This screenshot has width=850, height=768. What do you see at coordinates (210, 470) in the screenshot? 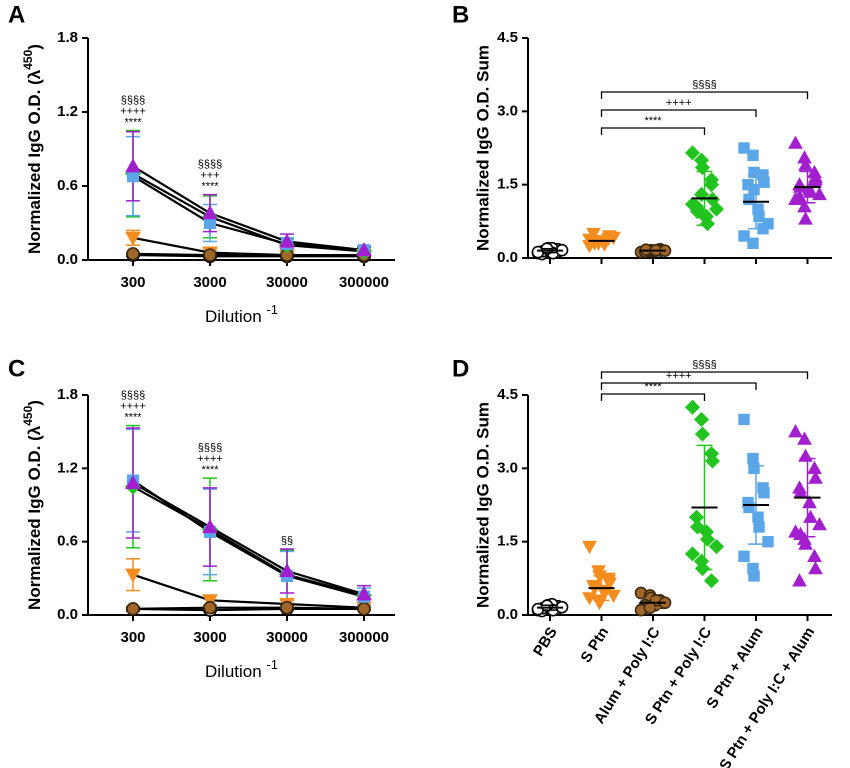
I see `annotation: ****` at bounding box center [210, 470].